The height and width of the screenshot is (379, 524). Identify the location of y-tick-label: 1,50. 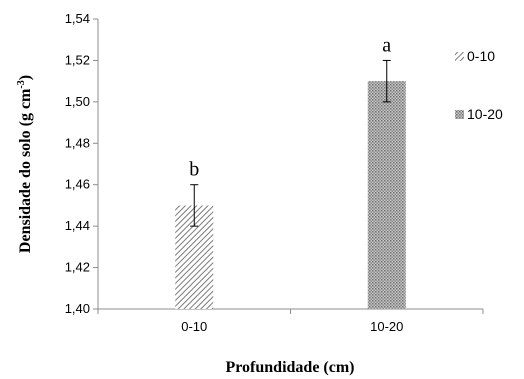
(77, 101).